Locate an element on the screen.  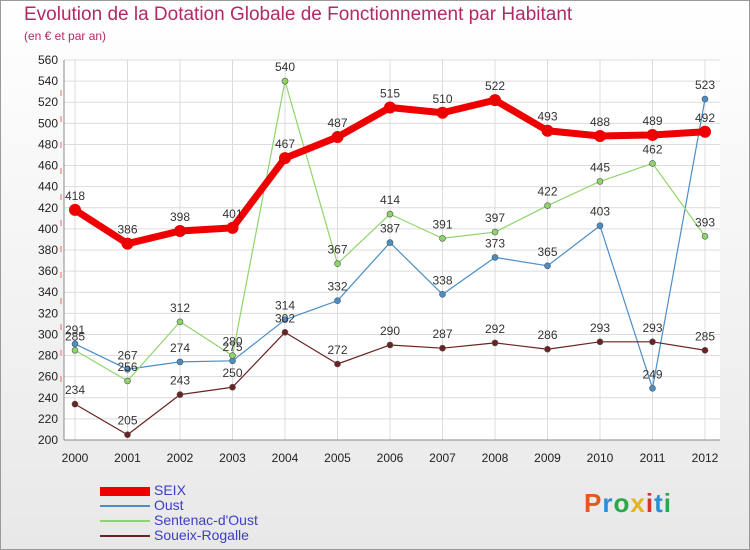
data-label: 243 is located at coordinates (180, 381).